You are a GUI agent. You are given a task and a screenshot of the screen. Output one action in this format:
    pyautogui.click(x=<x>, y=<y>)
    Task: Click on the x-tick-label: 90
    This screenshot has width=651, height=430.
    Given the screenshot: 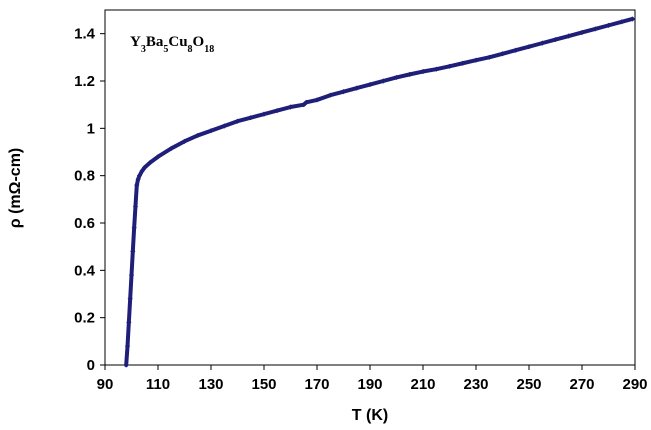 What is the action you would take?
    pyautogui.click(x=105, y=384)
    